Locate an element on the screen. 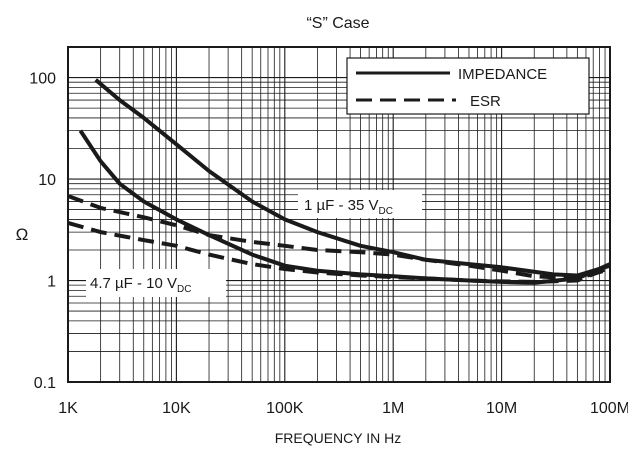 The height and width of the screenshot is (452, 628). legend-box is located at coordinates (468, 86).